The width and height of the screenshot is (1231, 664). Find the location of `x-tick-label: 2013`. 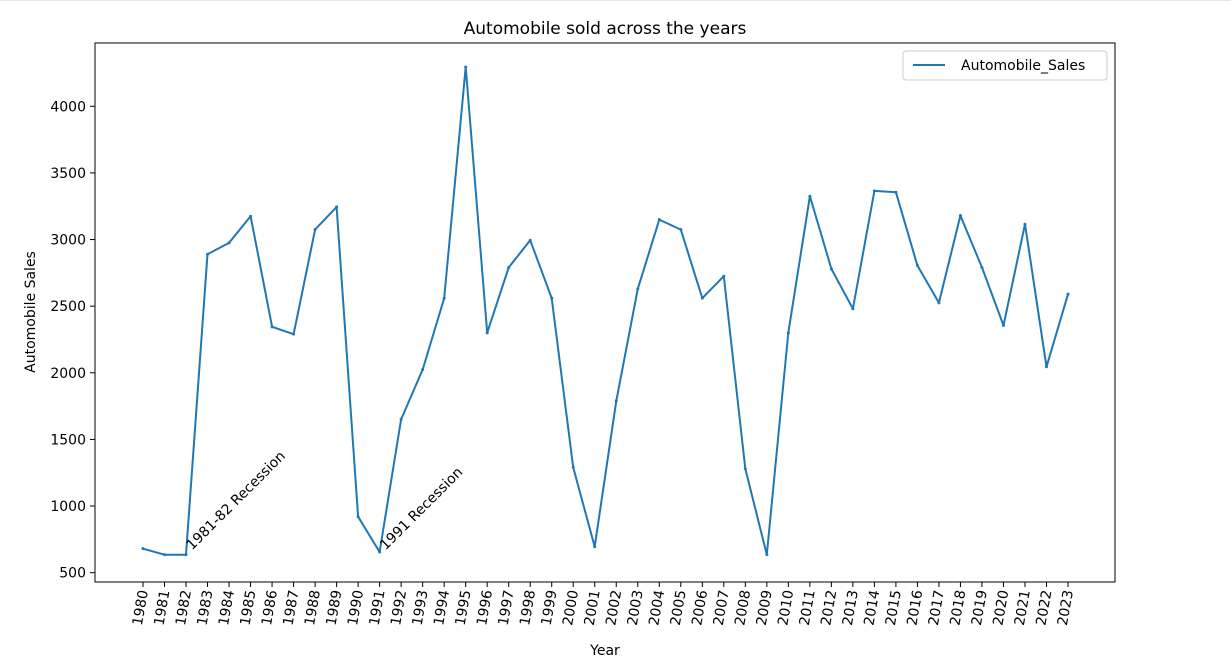

x-tick-label: 2013 is located at coordinates (851, 608).